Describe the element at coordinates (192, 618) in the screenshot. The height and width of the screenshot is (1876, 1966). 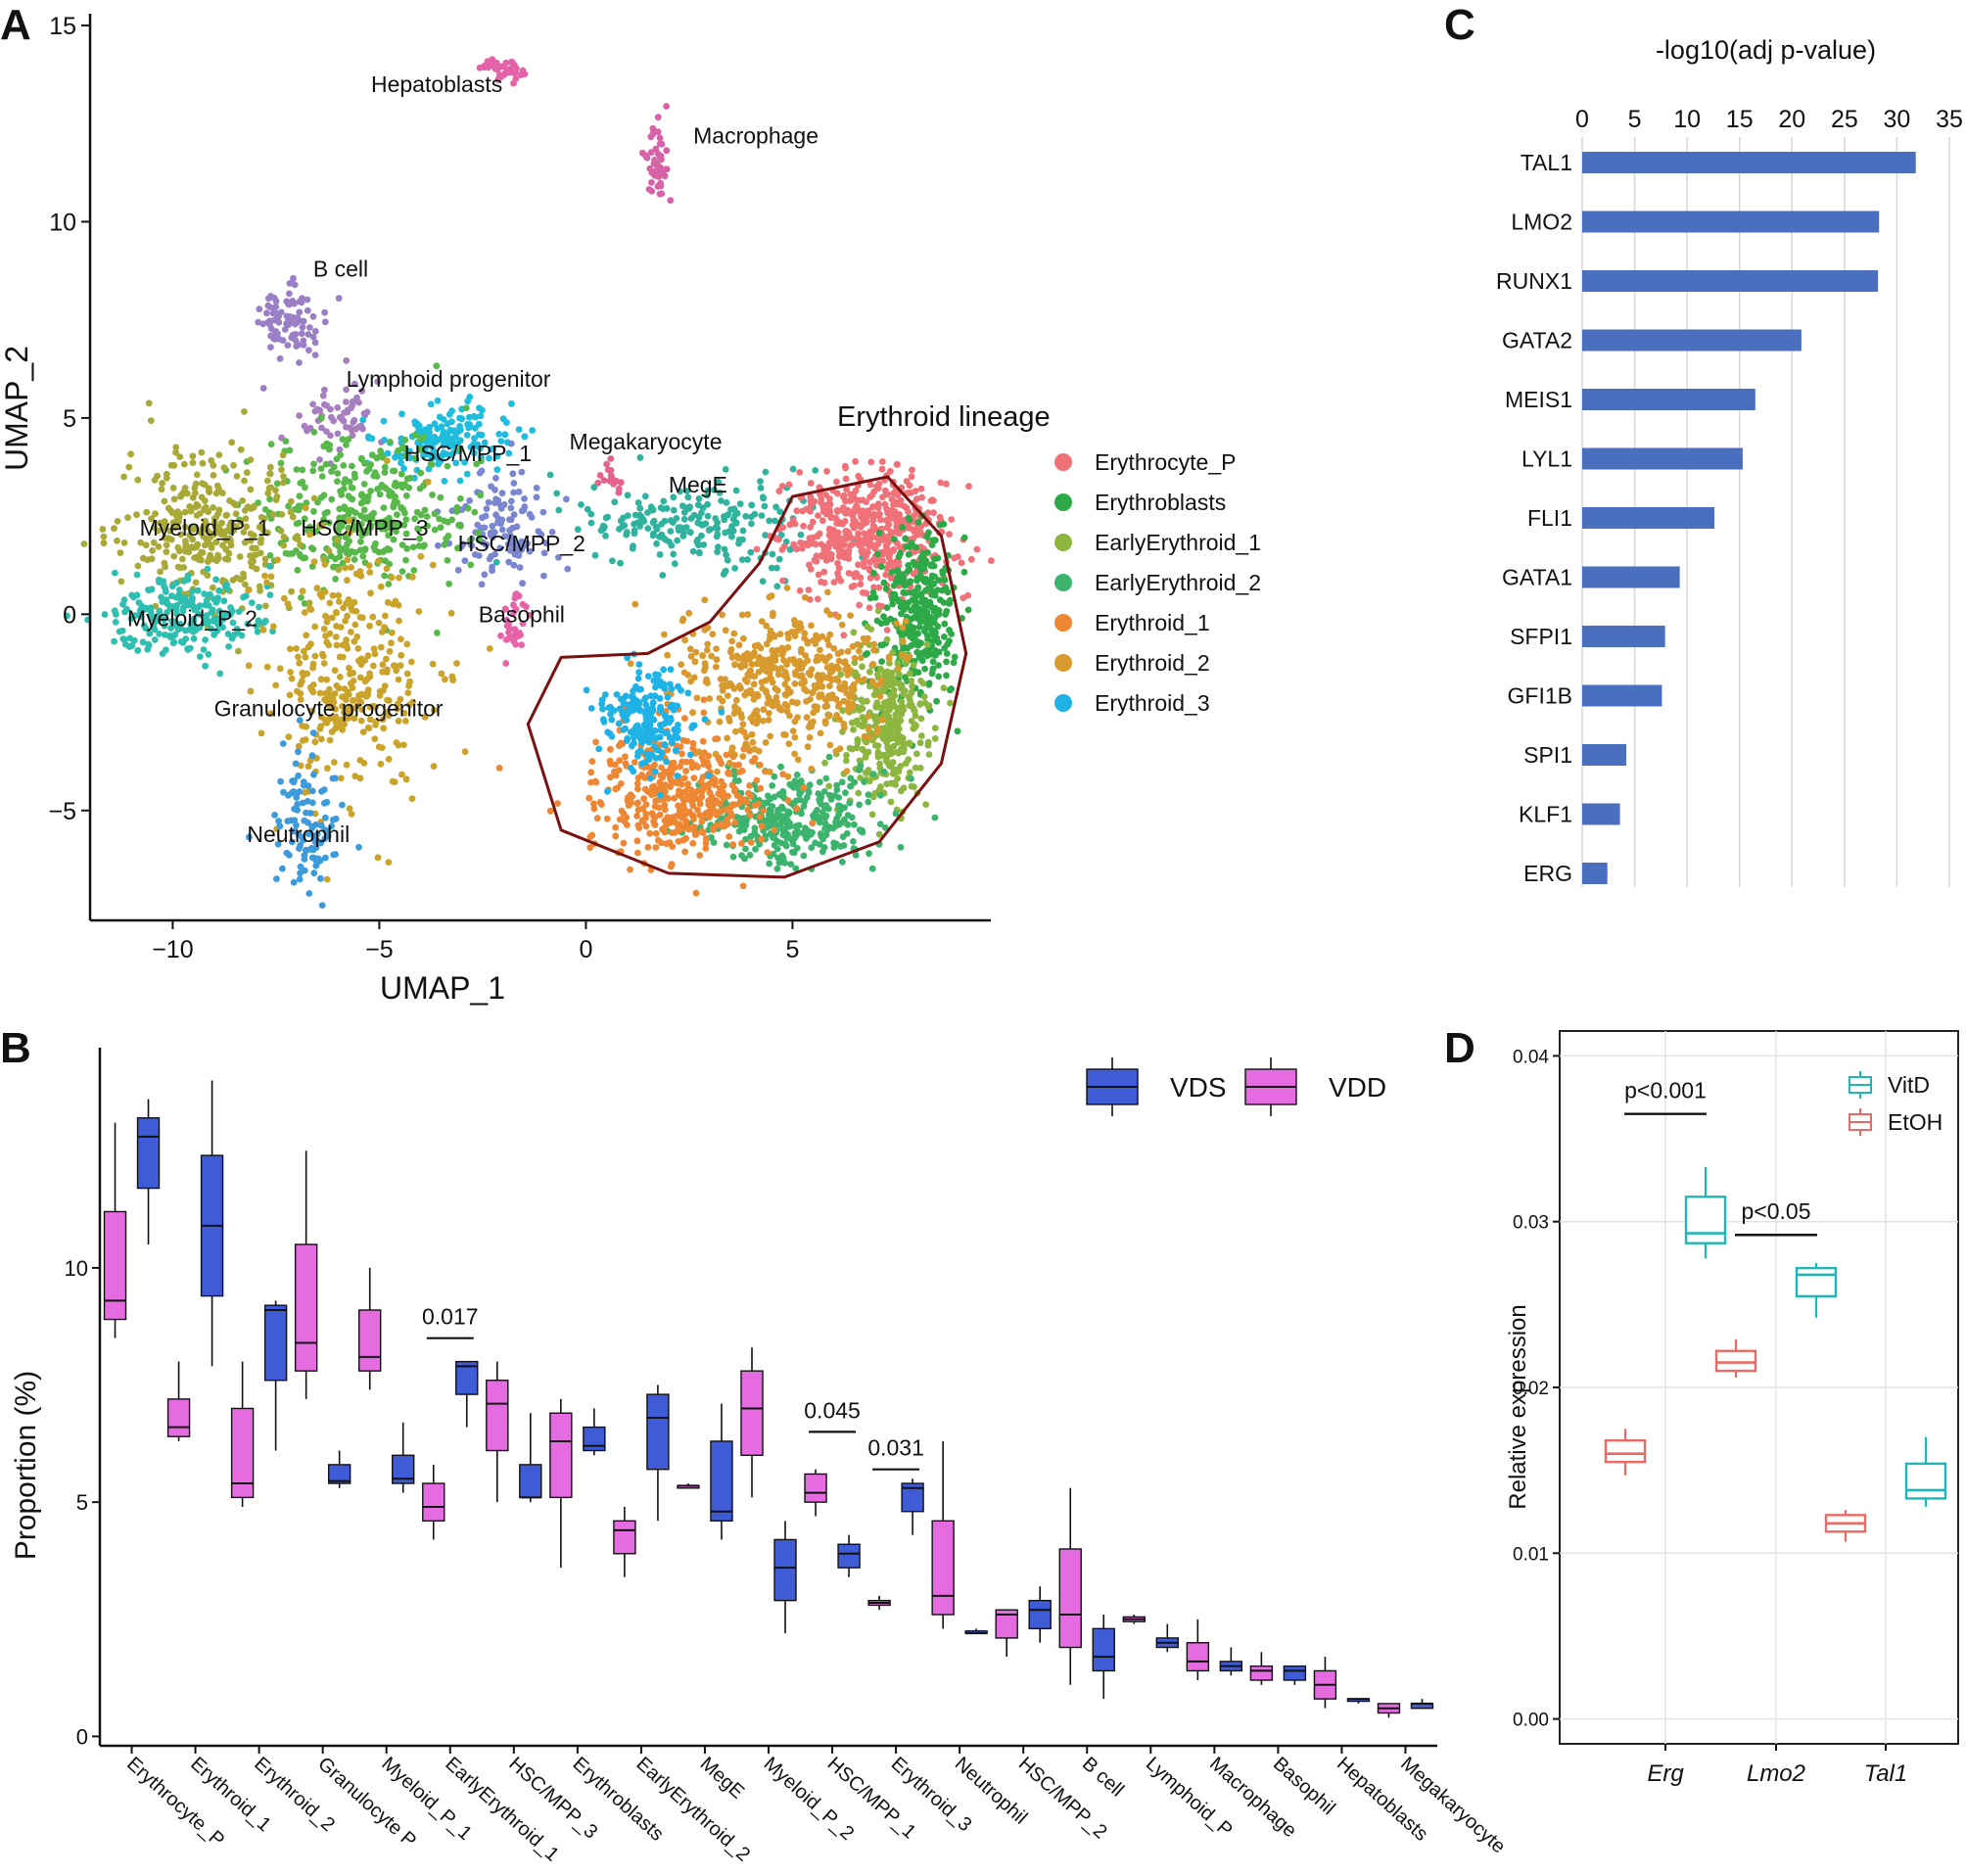
I see `cluster-label-myeloid-p-2: Myeloid_P_2` at that location.